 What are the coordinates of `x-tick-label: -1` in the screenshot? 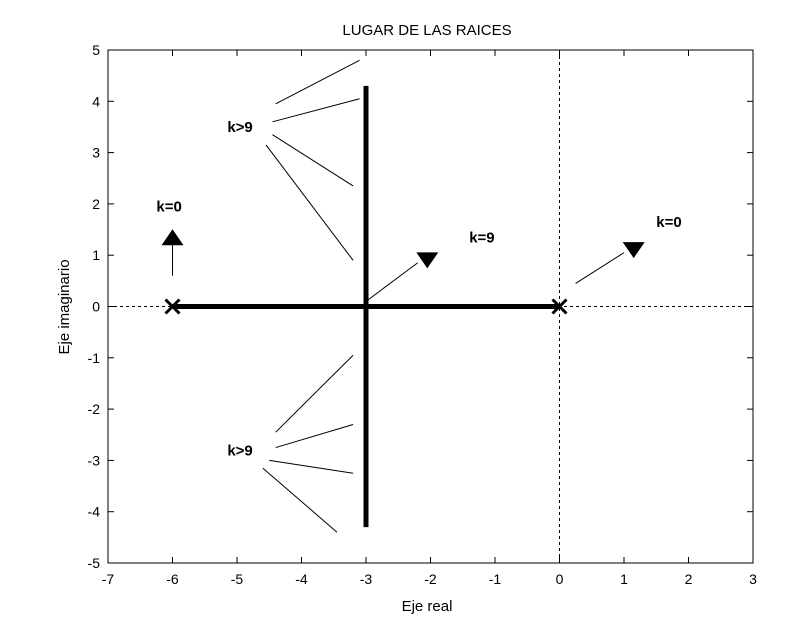 It's located at (495, 579).